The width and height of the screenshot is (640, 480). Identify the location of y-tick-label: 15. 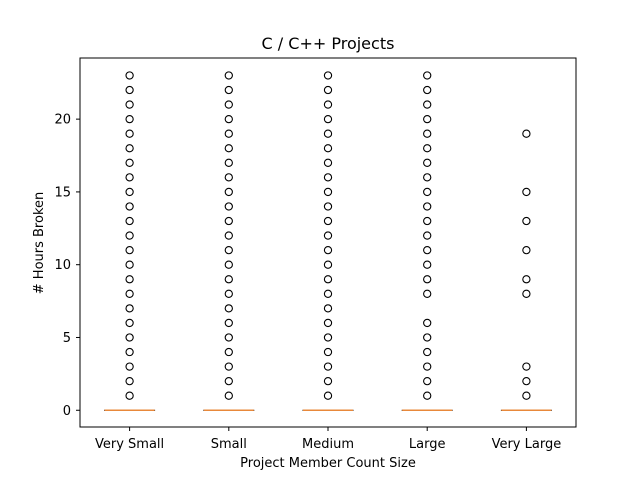
(62, 192).